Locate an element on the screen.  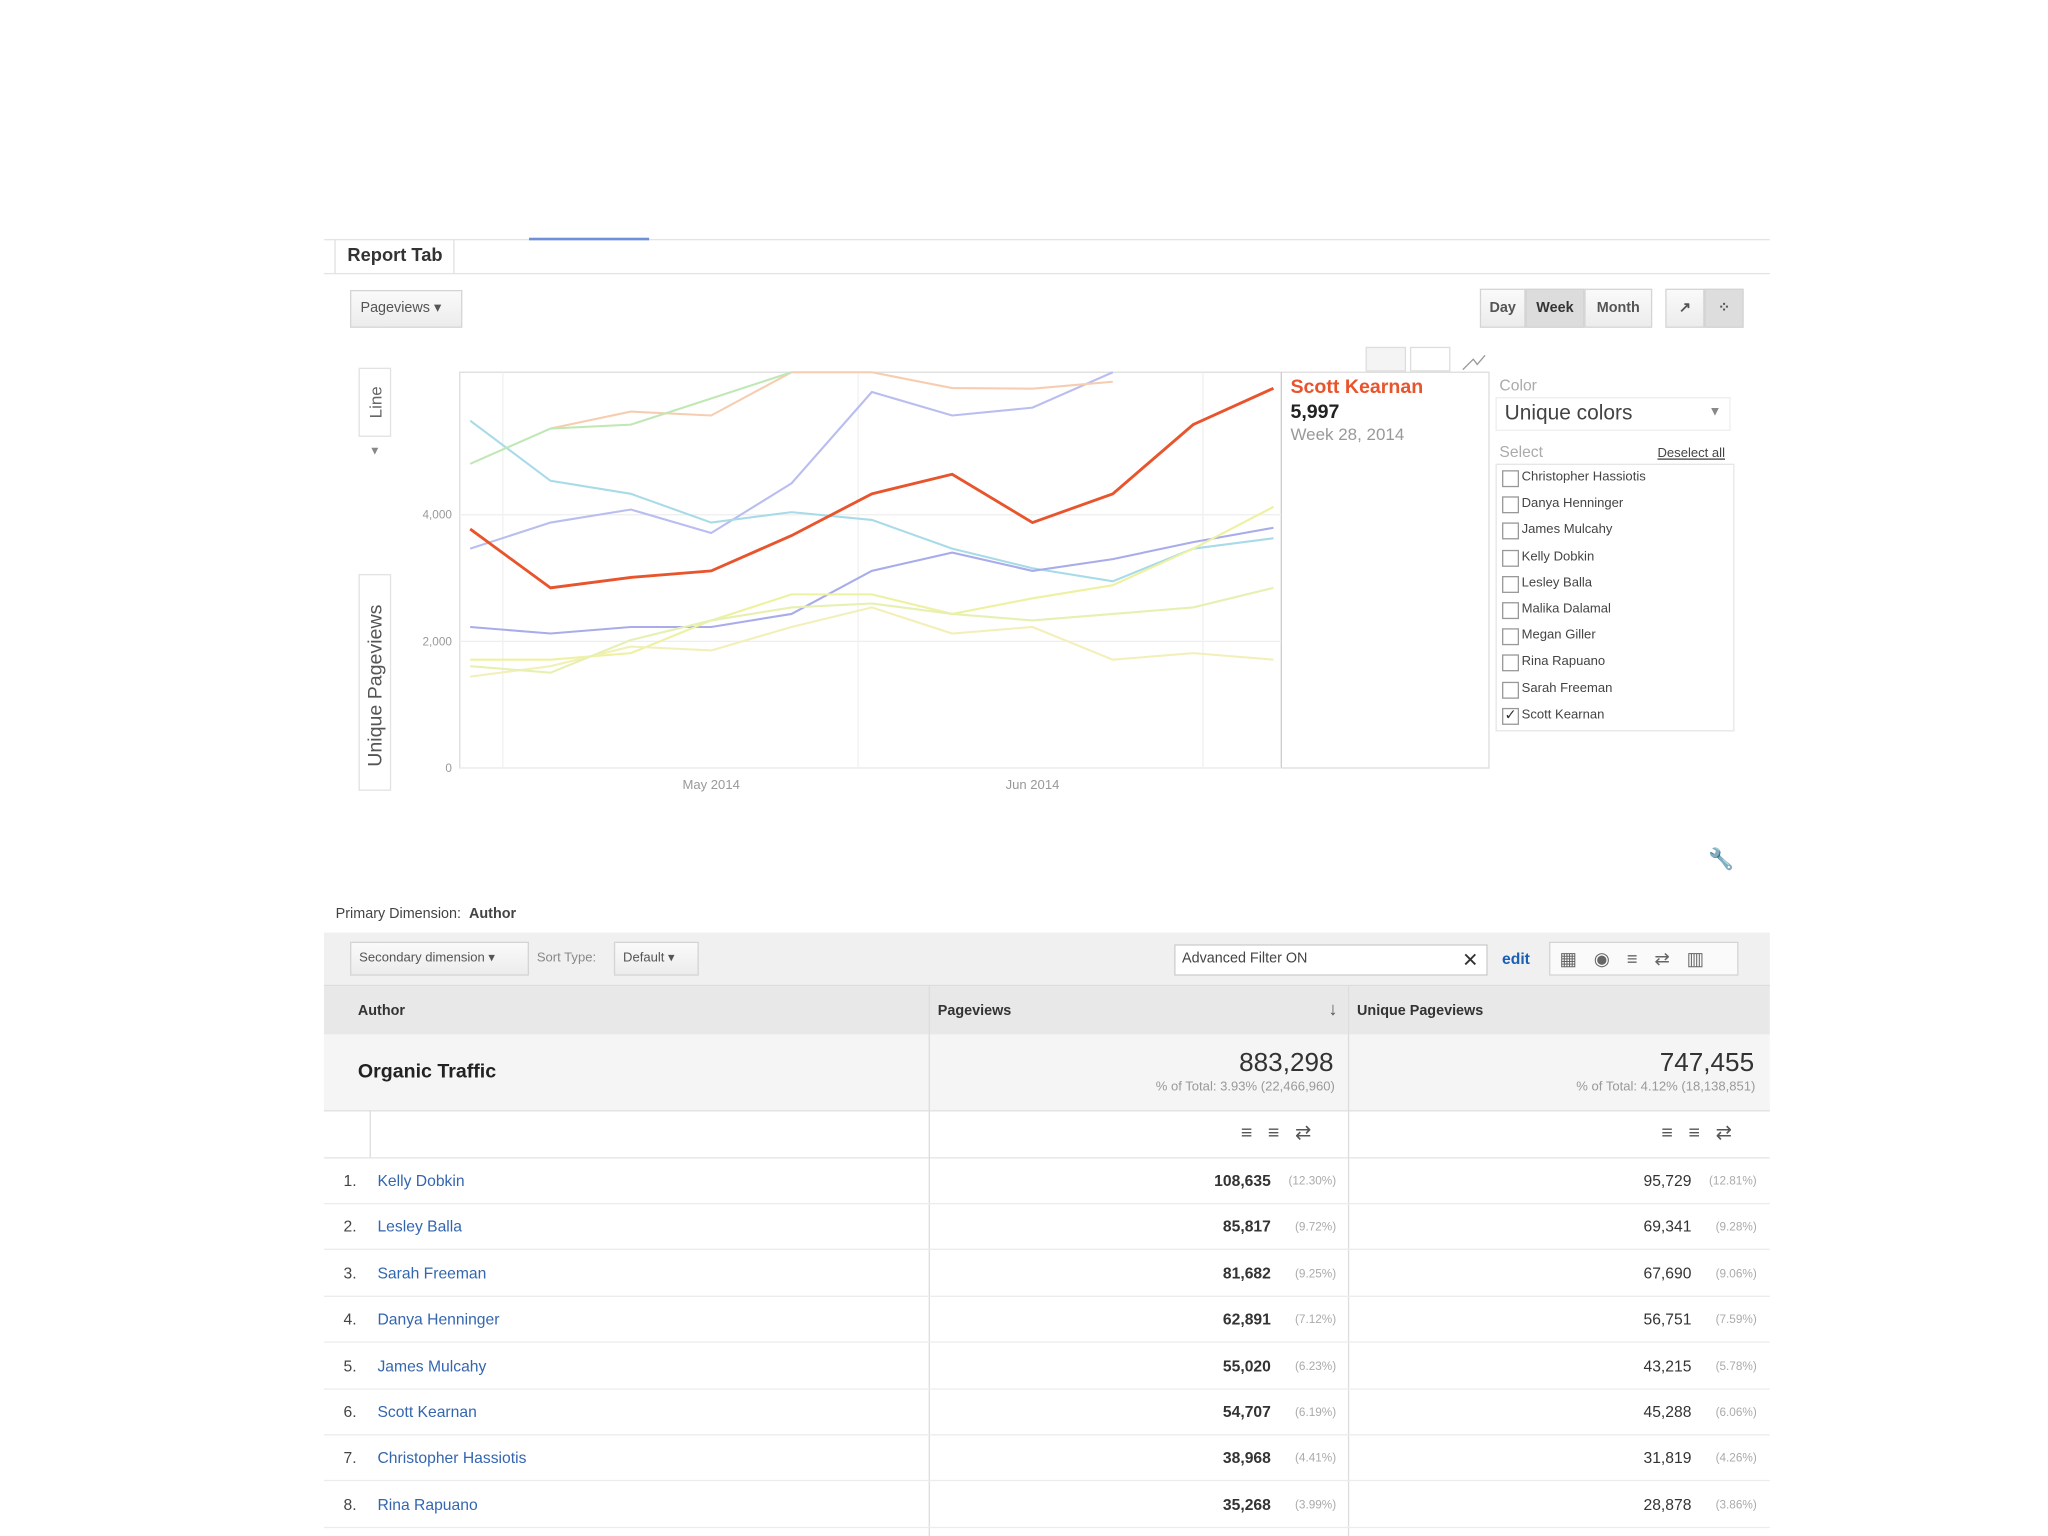
y-tick-label: 0 is located at coordinates (448, 768).